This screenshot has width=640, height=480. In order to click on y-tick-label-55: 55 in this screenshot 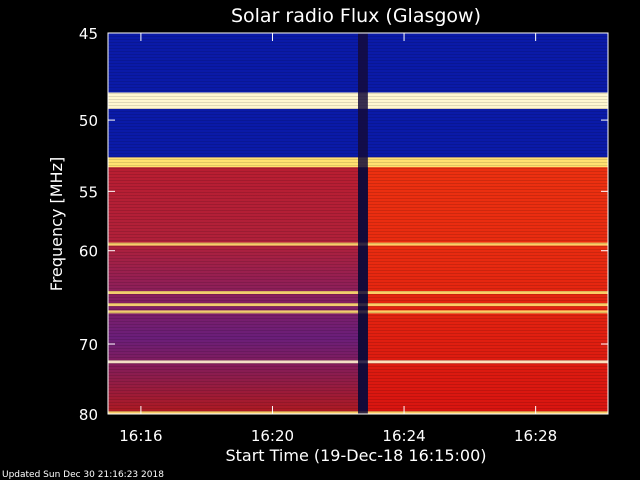, I will do `click(88, 192)`.